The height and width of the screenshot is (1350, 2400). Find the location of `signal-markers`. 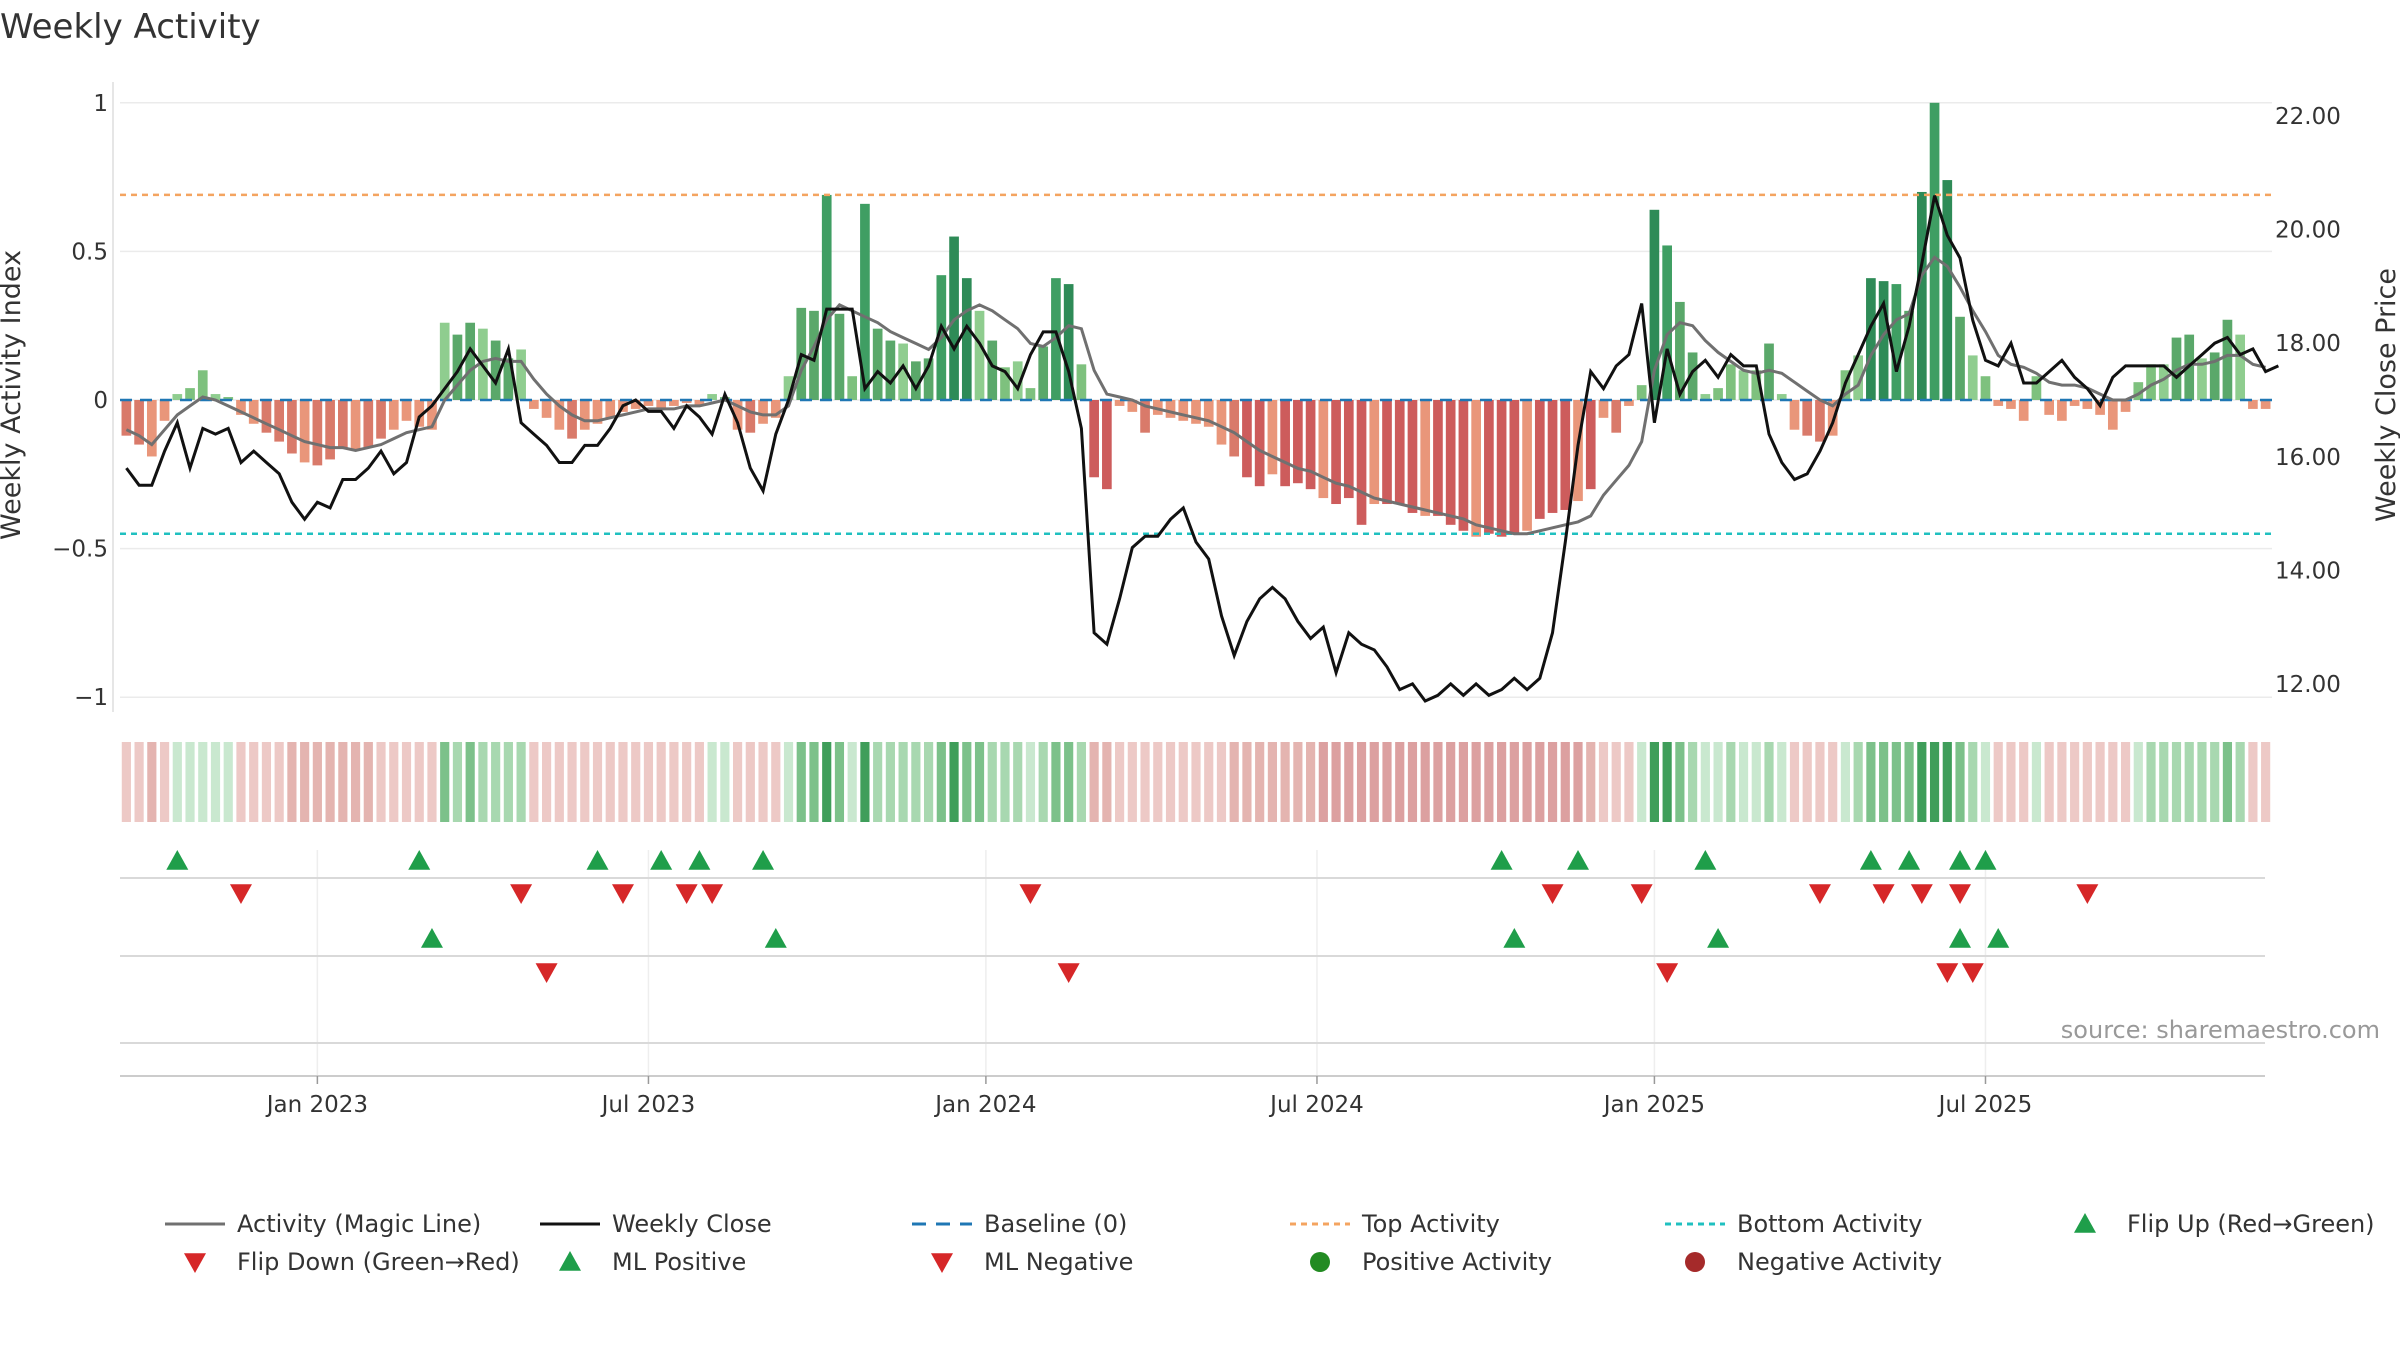

signal-markers is located at coordinates (1132, 916).